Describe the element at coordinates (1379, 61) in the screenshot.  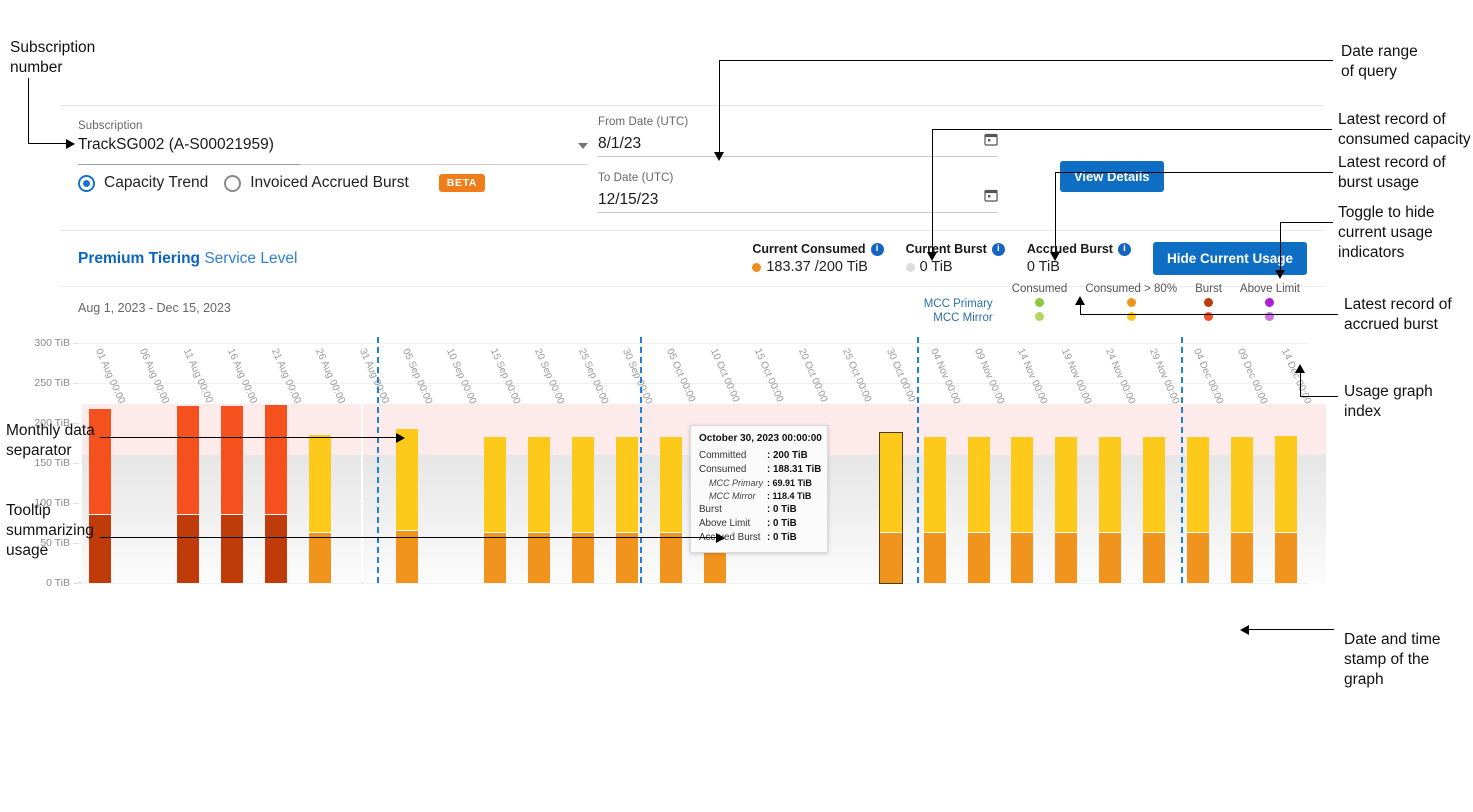
I see `annotation-date-range: Date range of query` at that location.